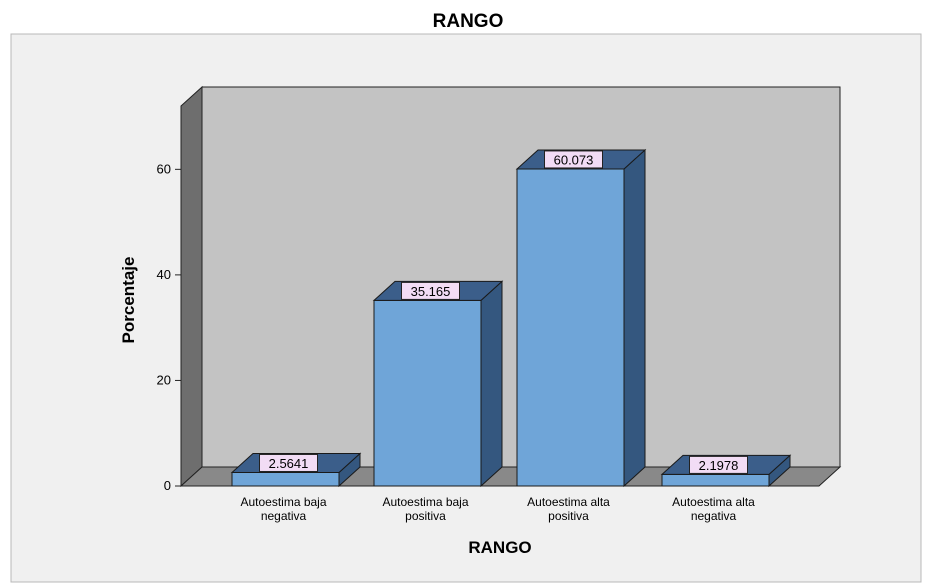 The width and height of the screenshot is (930, 587). I want to click on data-label: 2.1978, so click(719, 465).